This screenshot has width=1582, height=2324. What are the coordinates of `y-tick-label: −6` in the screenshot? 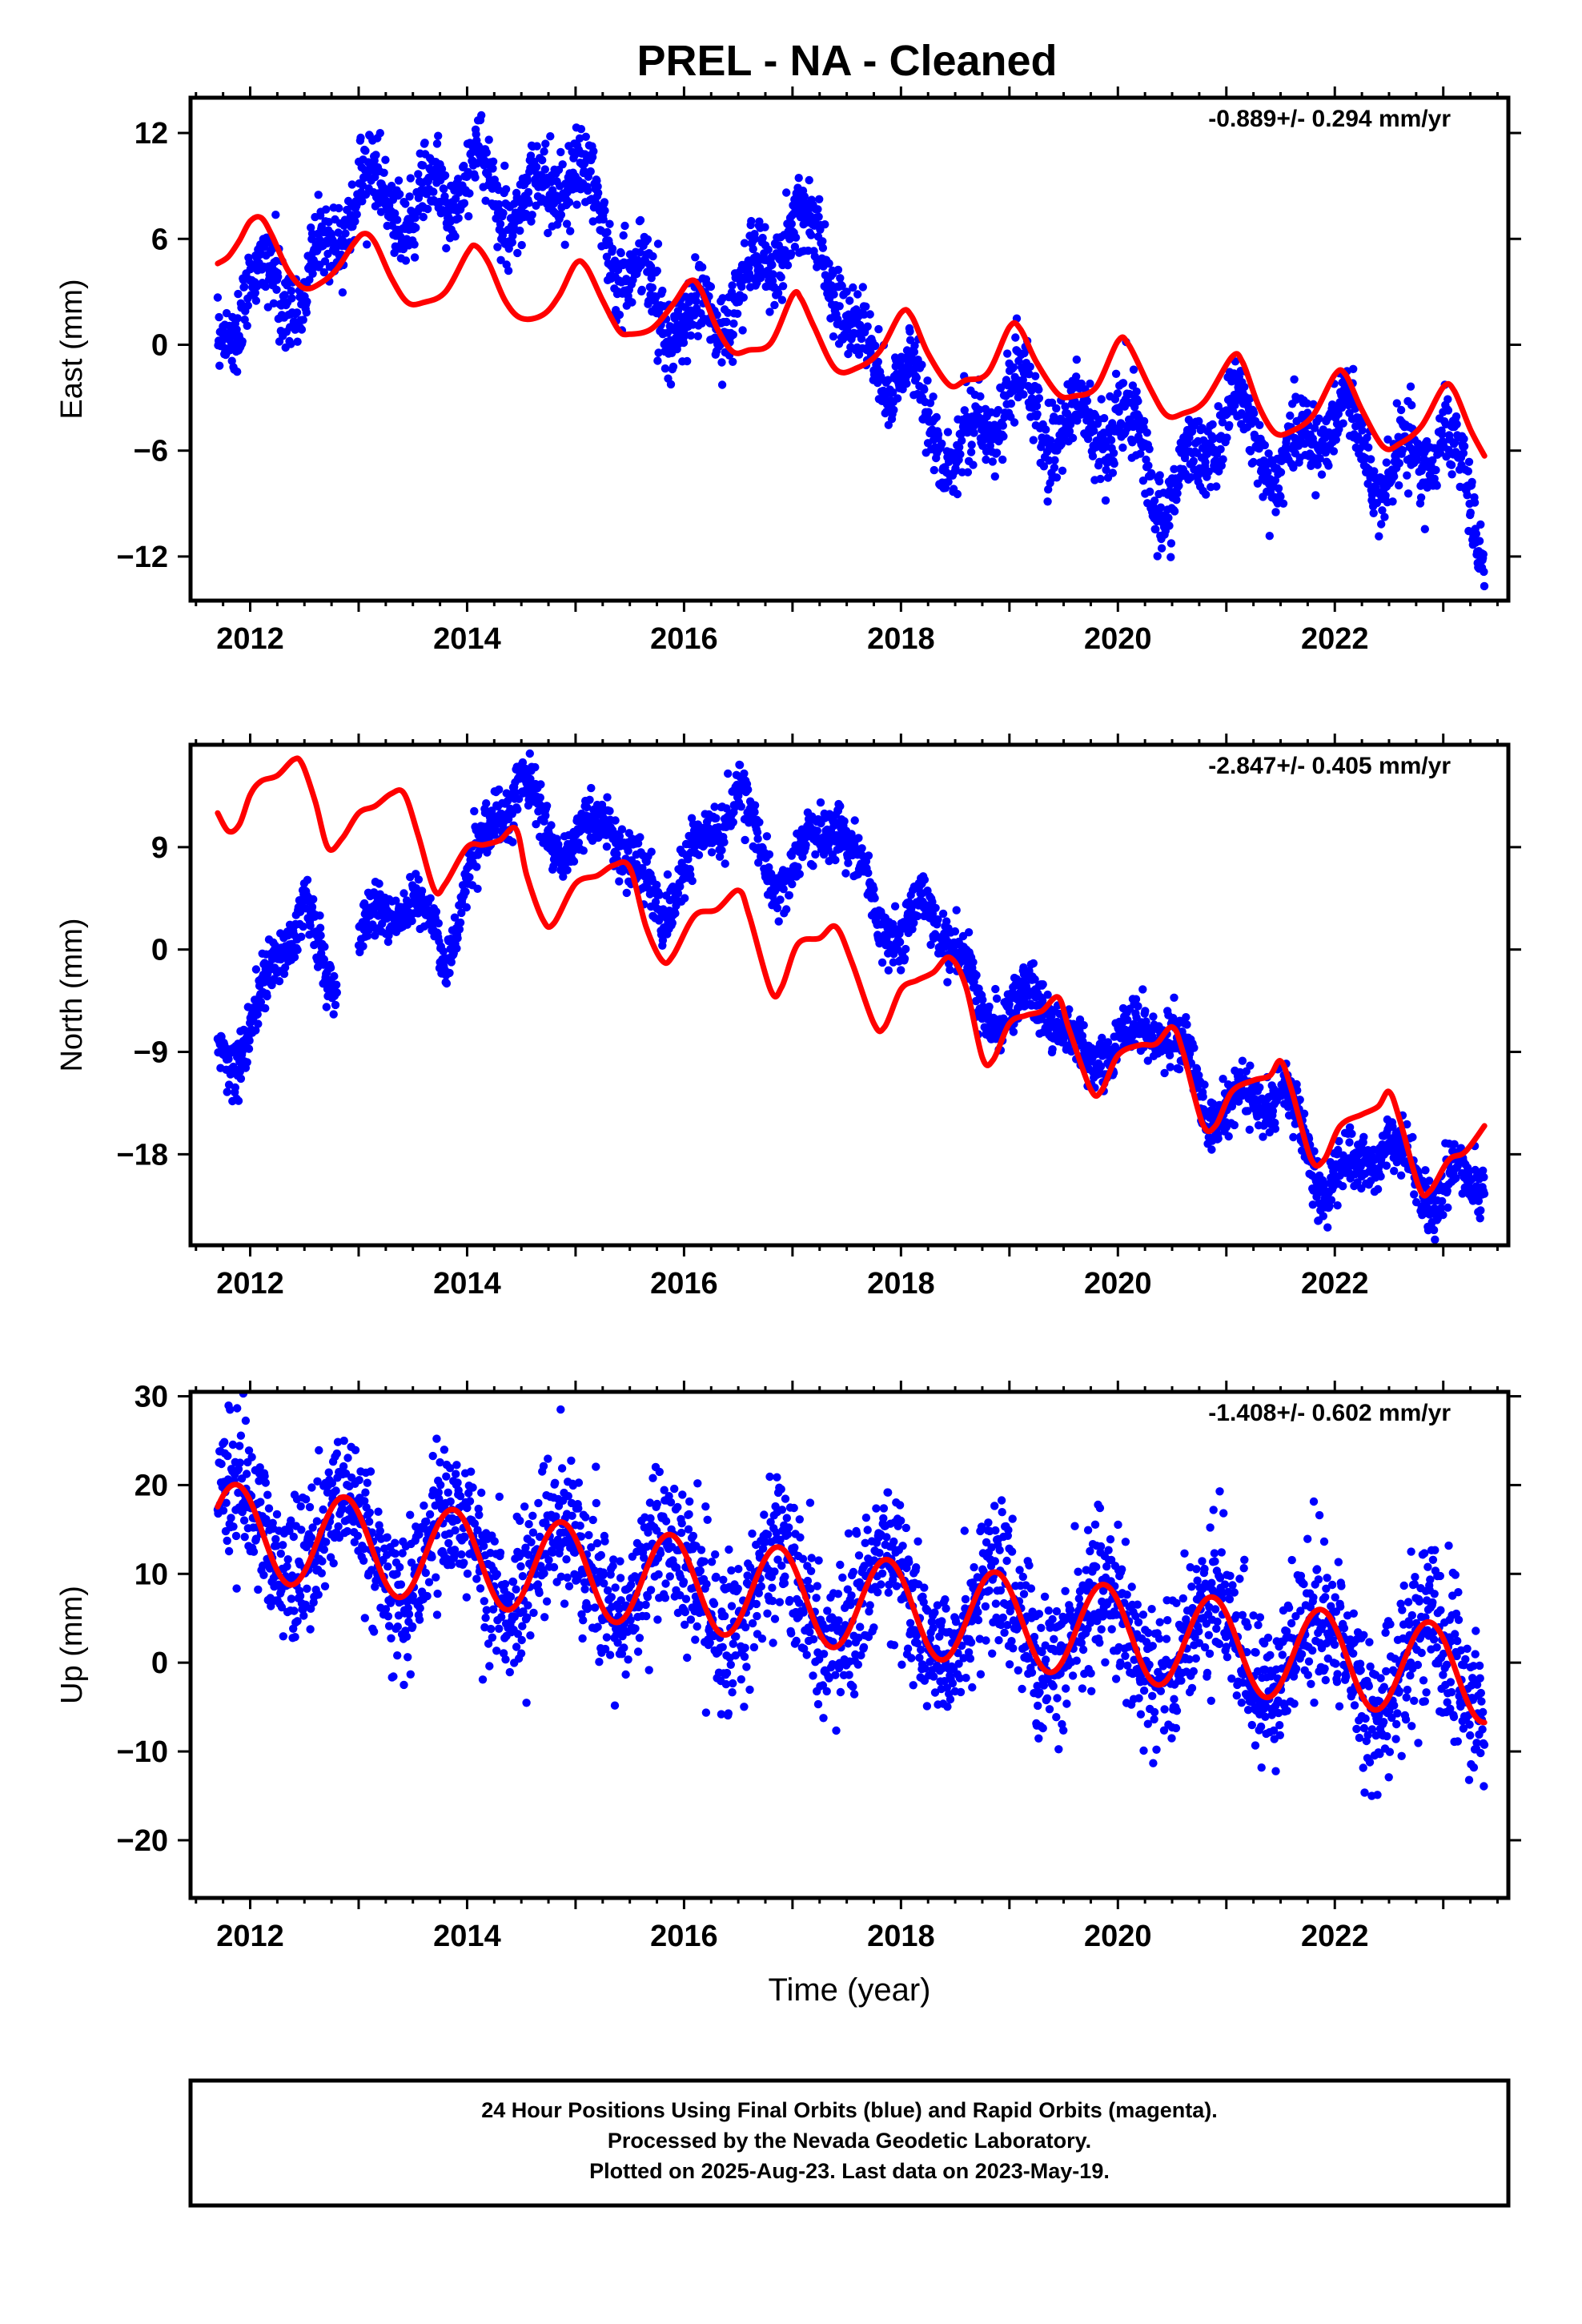 It's located at (151, 451).